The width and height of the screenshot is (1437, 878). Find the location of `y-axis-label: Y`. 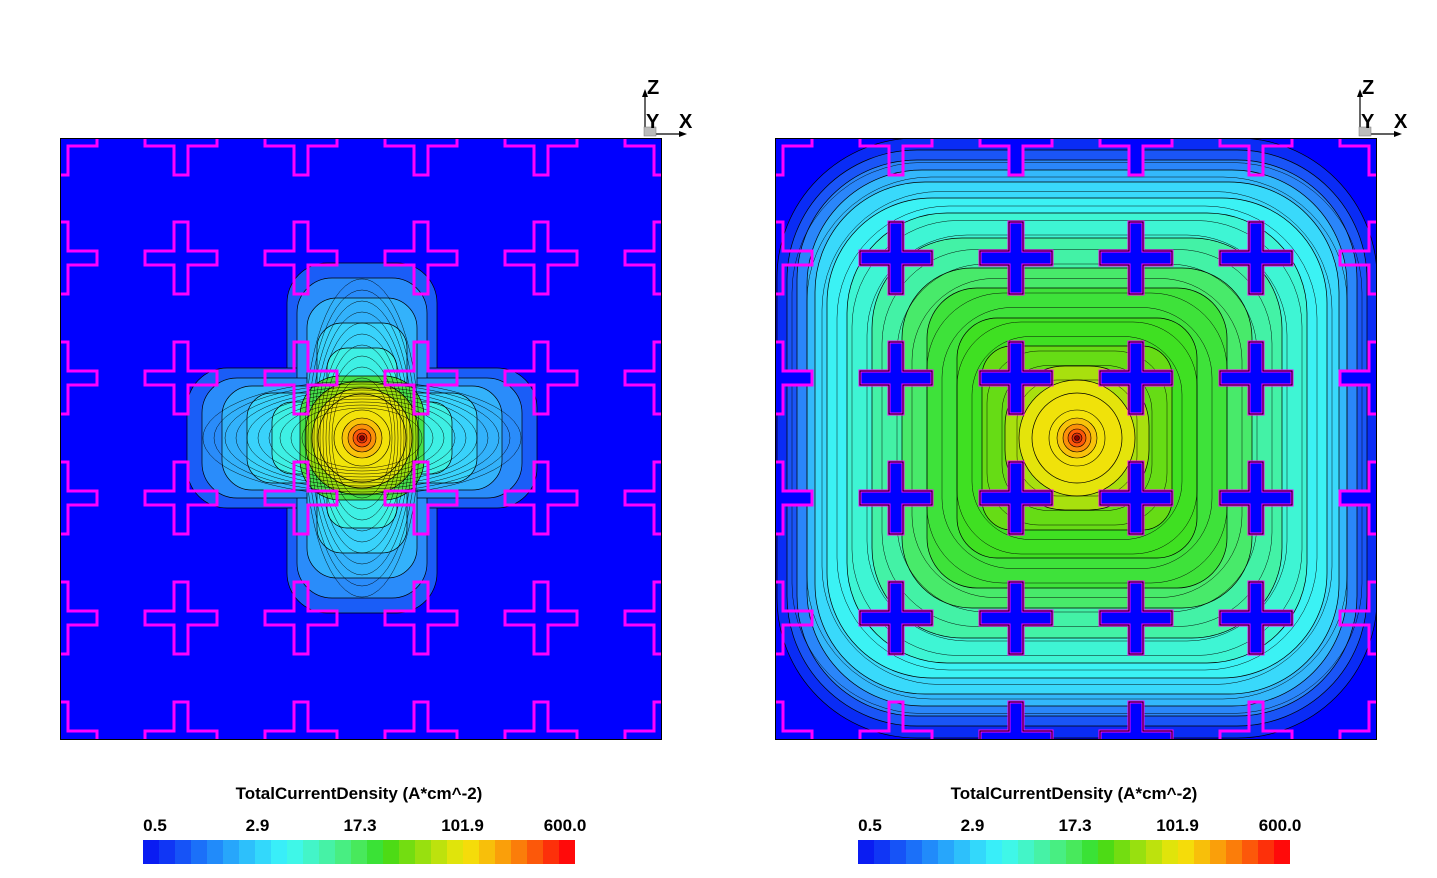

y-axis-label: Y is located at coordinates (1368, 122).